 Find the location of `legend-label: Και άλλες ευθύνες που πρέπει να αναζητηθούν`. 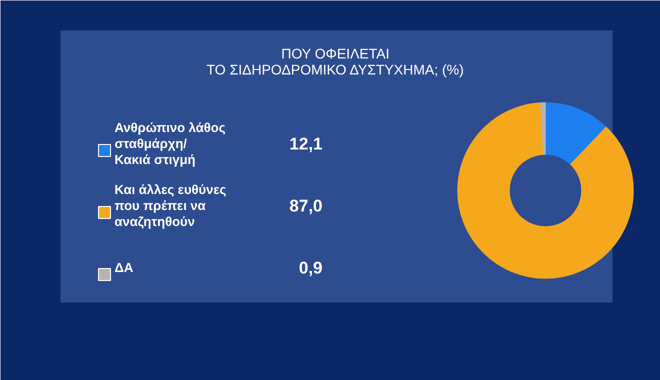

legend-label: Και άλλες ευθύνες που πρέπει να αναζητηθούν is located at coordinates (170, 205).